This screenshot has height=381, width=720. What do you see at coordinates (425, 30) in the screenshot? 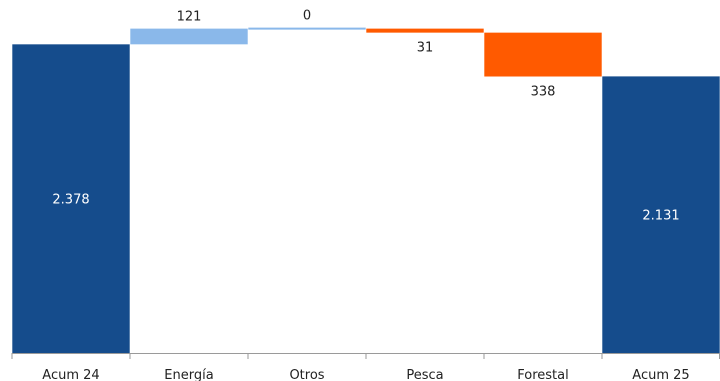
I see `bar-pesca` at bounding box center [425, 30].